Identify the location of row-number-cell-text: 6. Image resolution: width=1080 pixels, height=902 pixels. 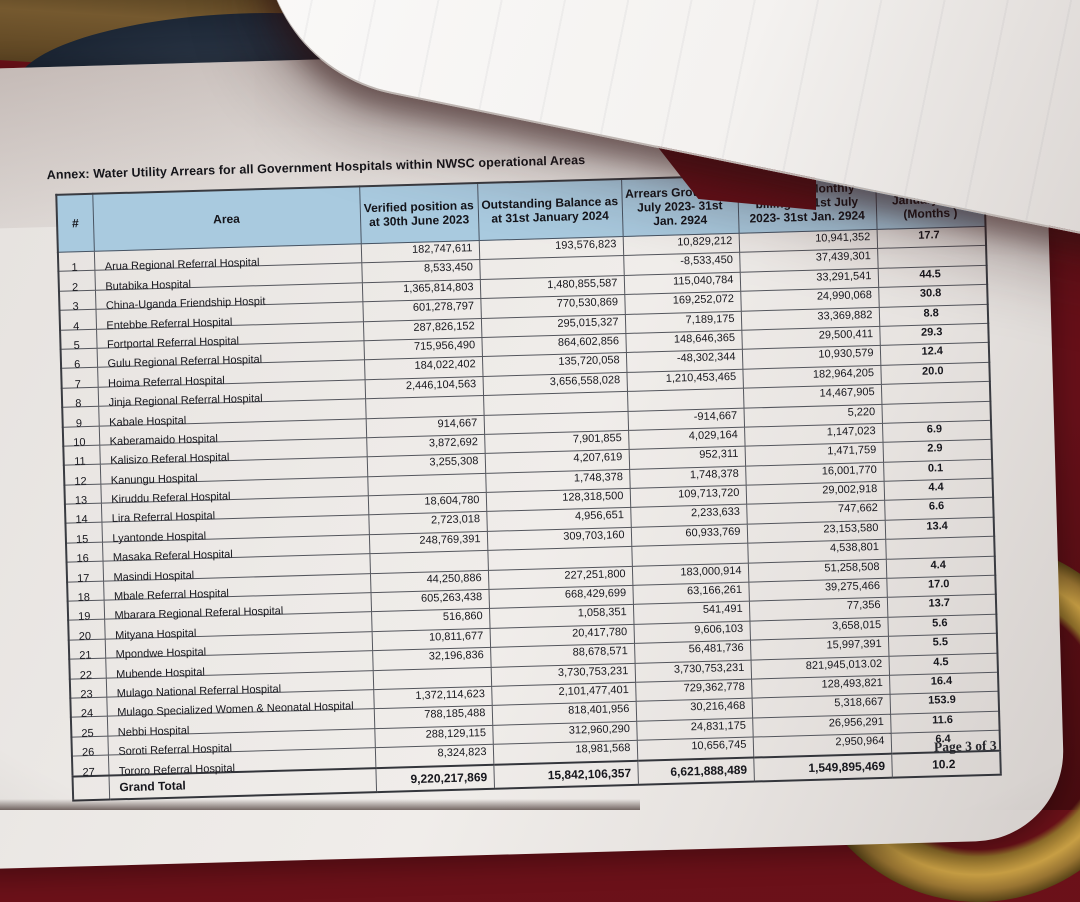
(77, 365).